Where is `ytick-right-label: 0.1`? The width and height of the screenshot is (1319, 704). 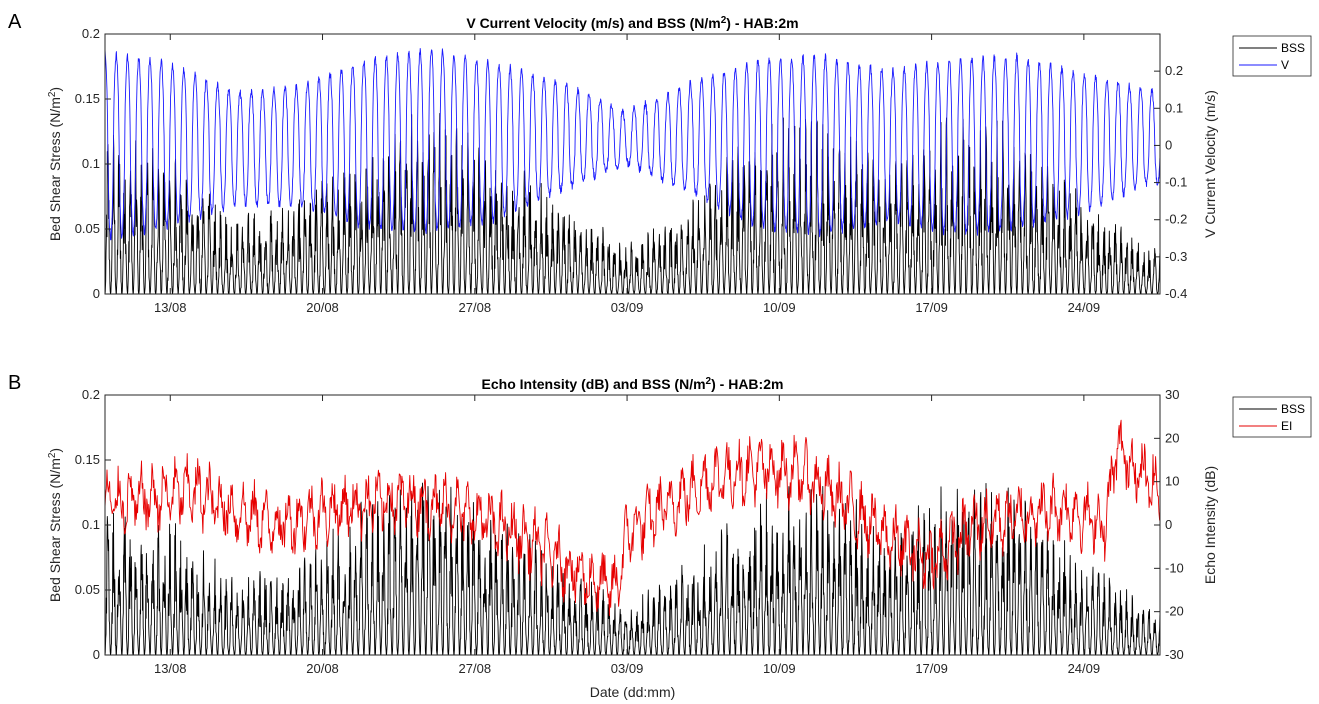 ytick-right-label: 0.1 is located at coordinates (1174, 107).